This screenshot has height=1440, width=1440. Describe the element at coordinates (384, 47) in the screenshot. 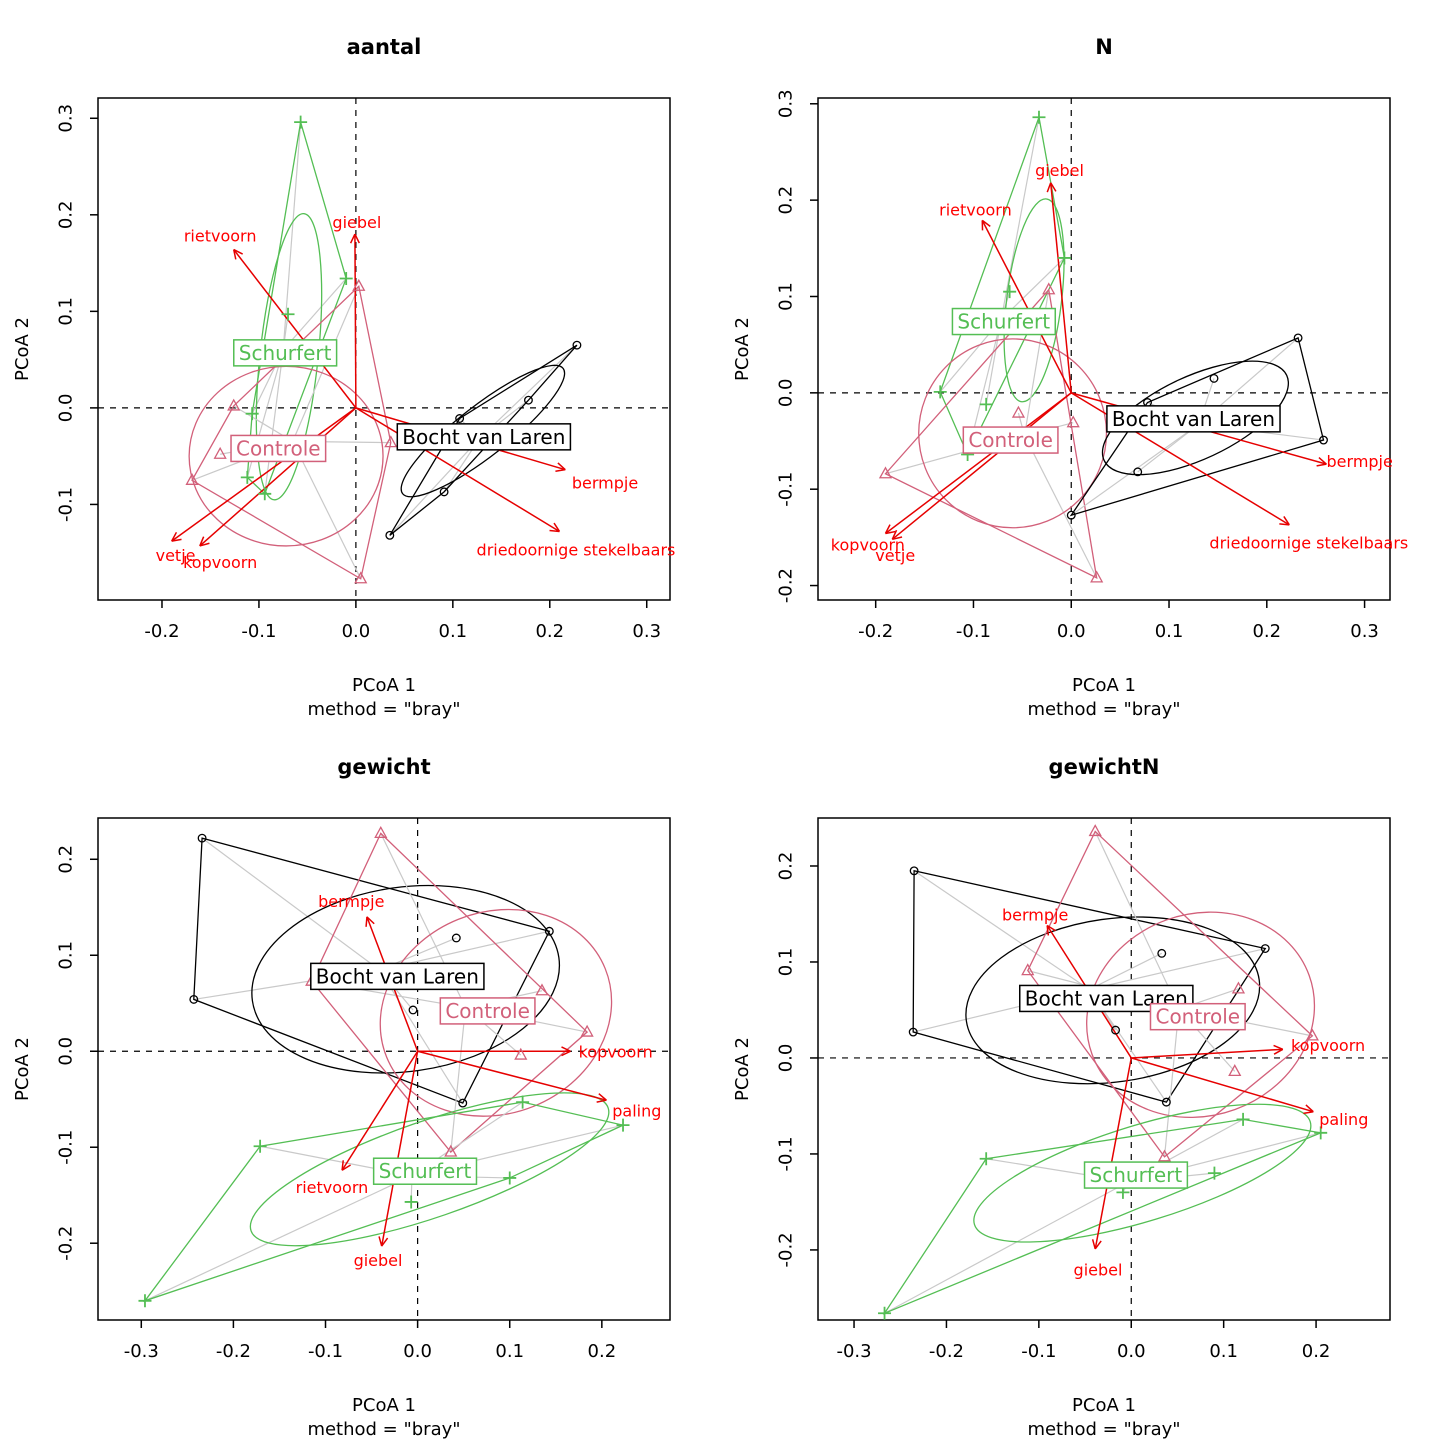

I see `panel-title: aantal` at that location.